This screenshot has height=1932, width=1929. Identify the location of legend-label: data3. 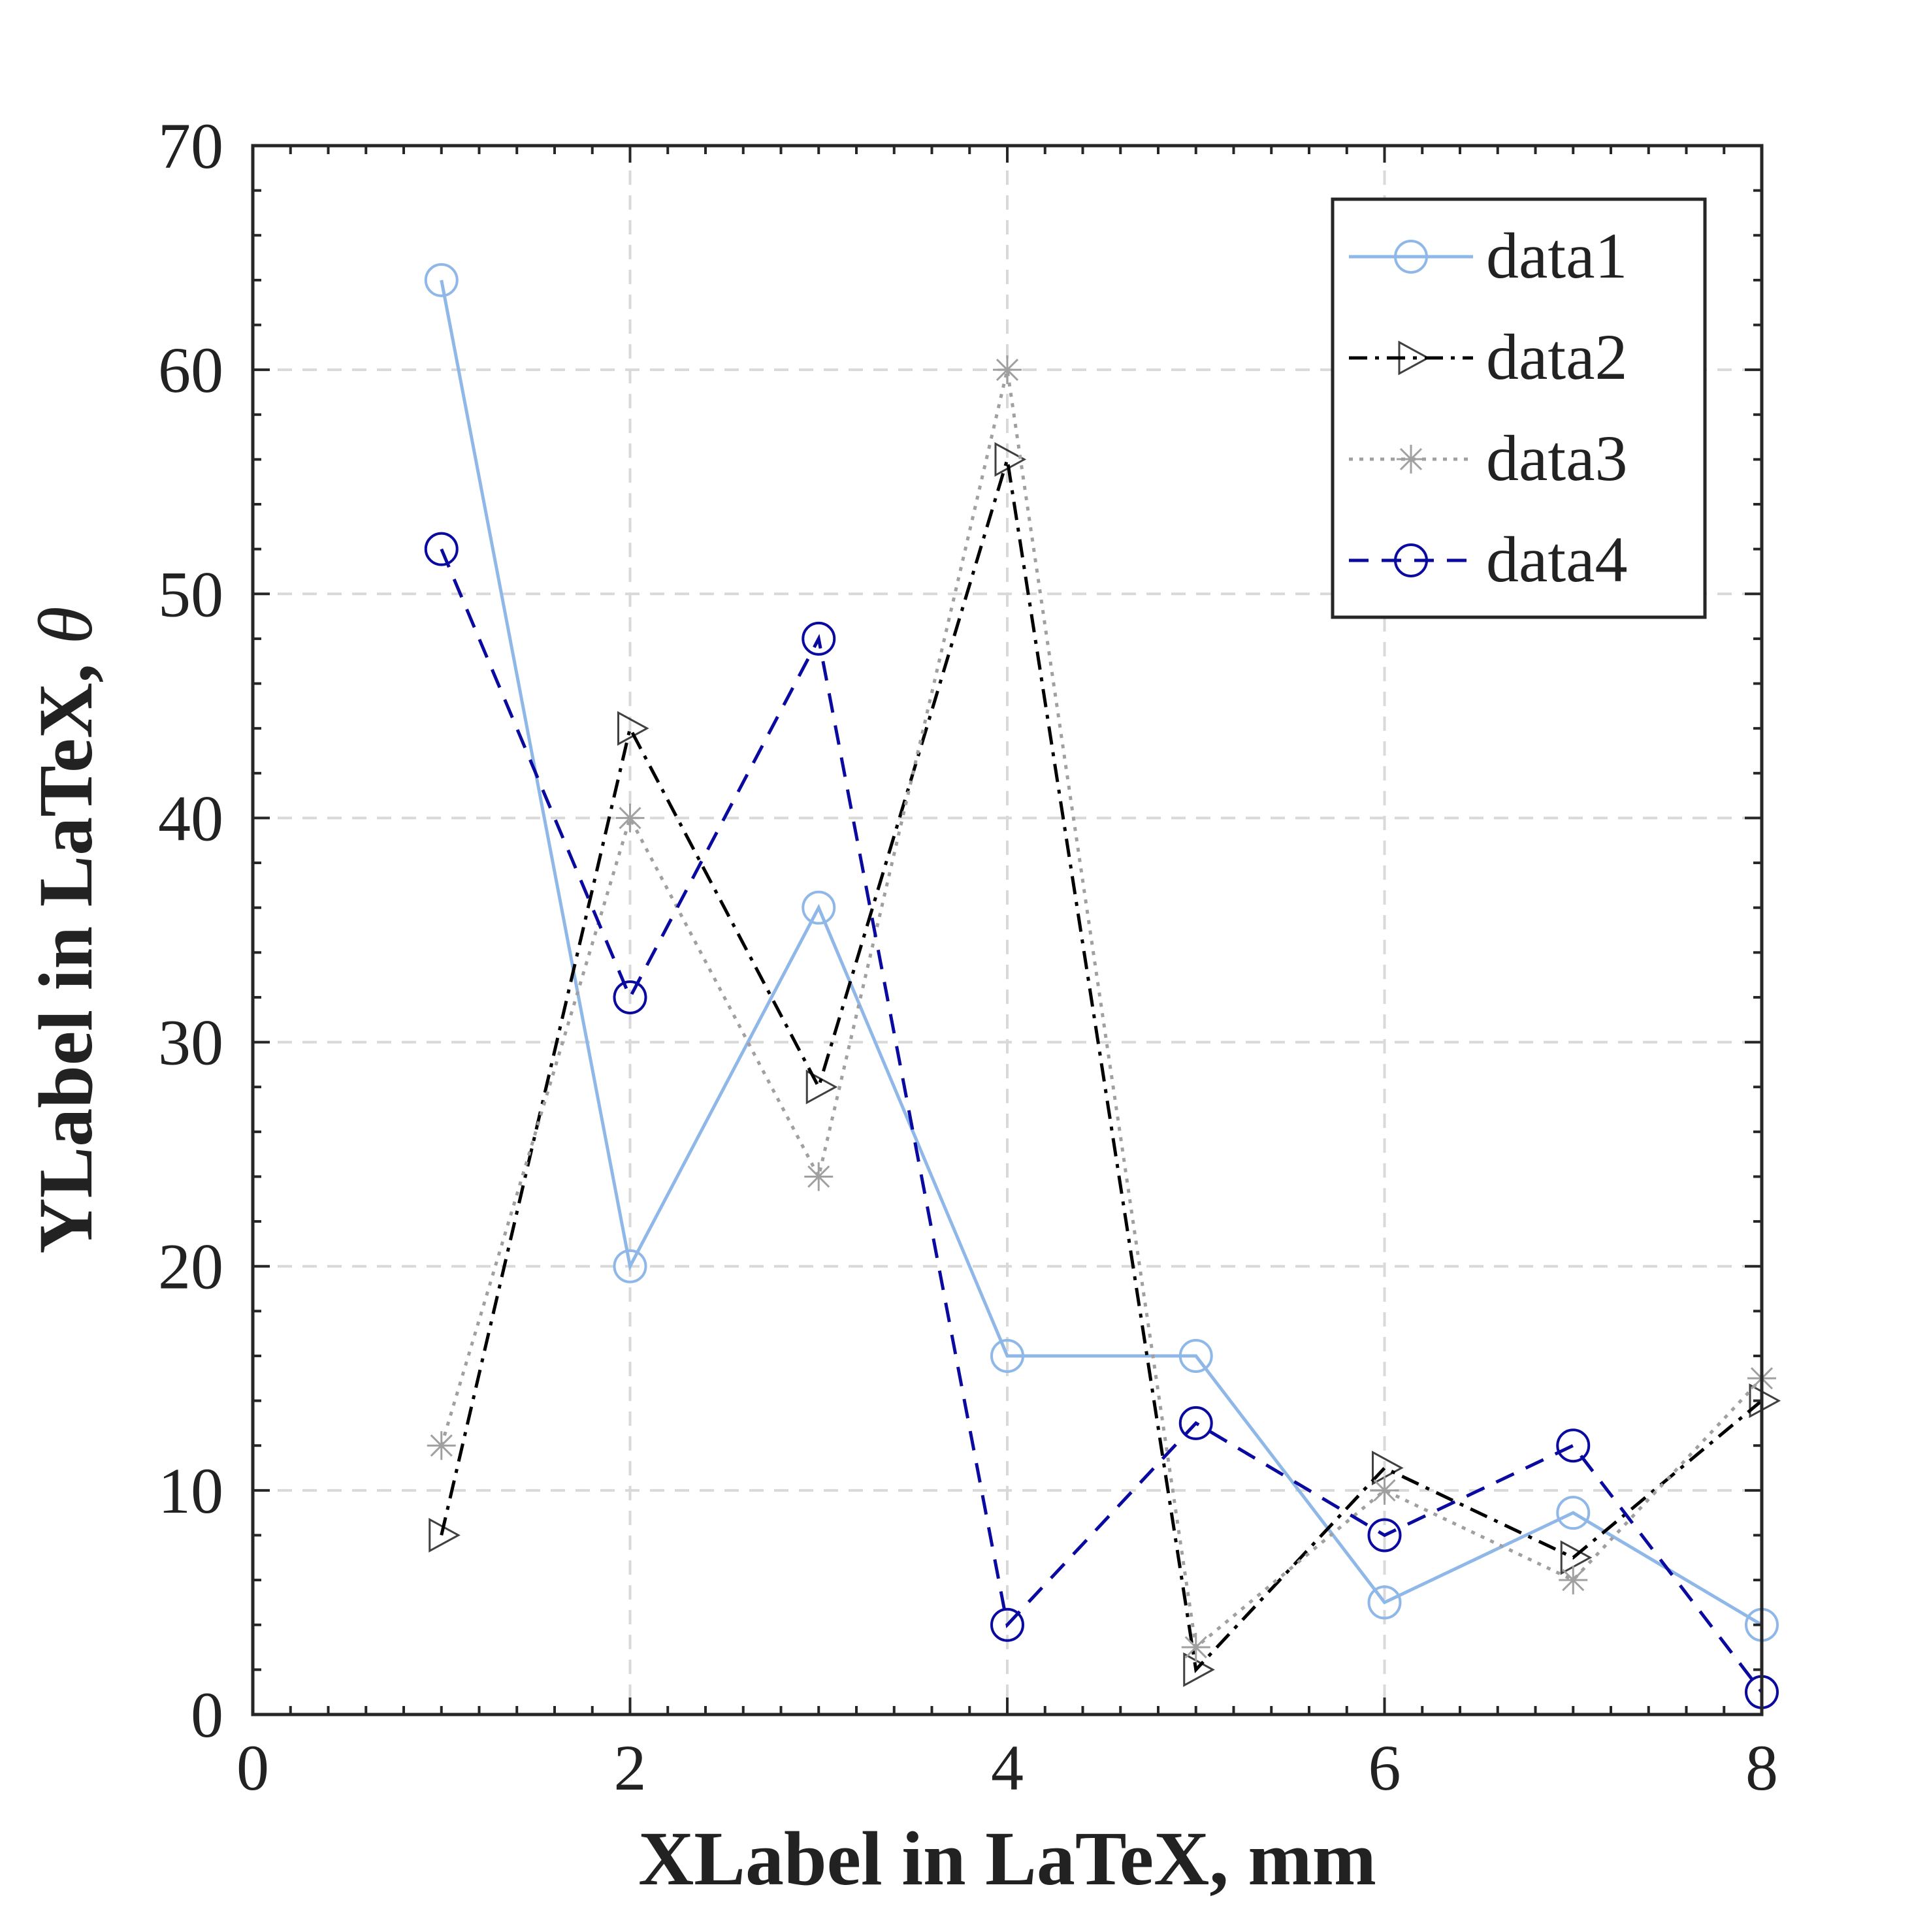
(1557, 458).